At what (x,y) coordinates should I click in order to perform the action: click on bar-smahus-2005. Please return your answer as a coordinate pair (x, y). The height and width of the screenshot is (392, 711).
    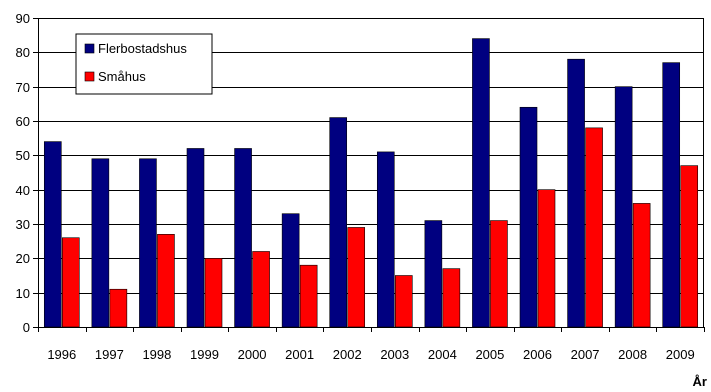
    Looking at the image, I should click on (499, 274).